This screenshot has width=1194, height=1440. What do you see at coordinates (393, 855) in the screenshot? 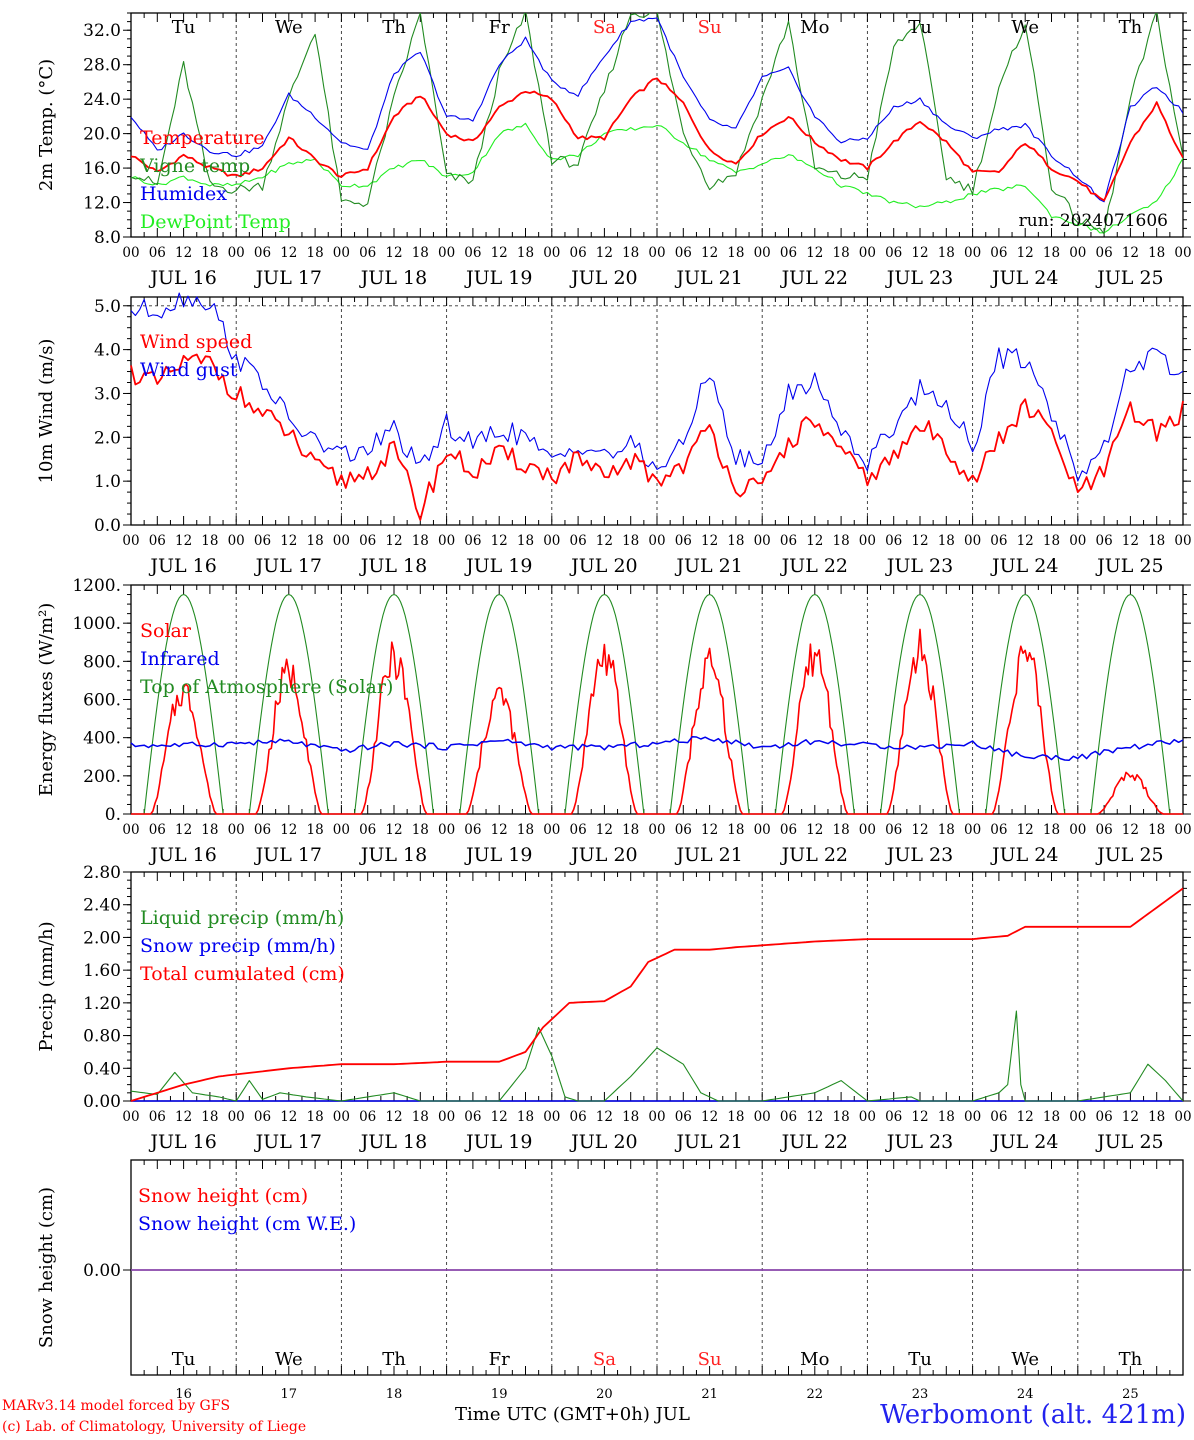
I see `x-date-label: JUL 18` at bounding box center [393, 855].